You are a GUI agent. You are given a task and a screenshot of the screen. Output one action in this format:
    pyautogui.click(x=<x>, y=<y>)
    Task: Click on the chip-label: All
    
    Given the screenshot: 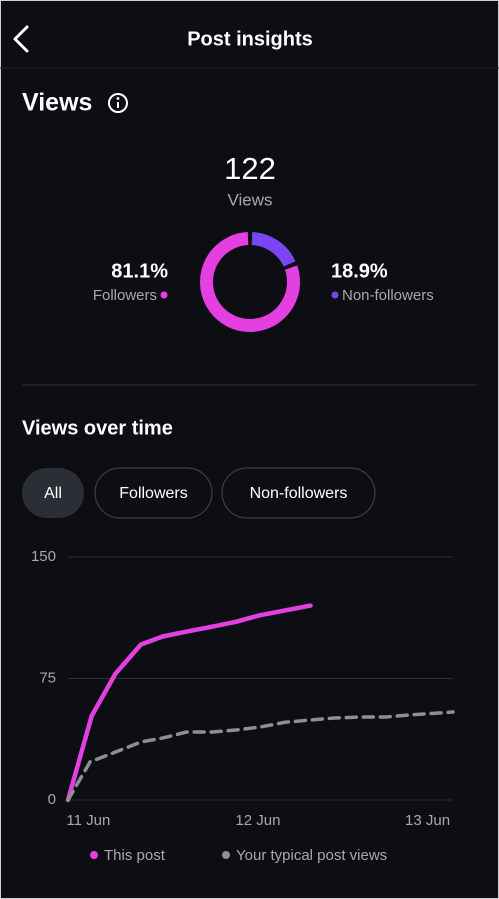 What is the action you would take?
    pyautogui.click(x=53, y=493)
    